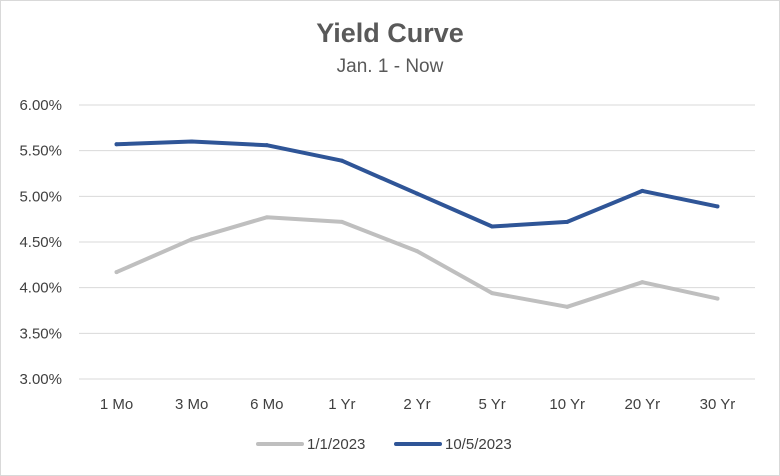 This screenshot has height=476, width=780. What do you see at coordinates (40, 105) in the screenshot?
I see `y-tick-label: 6.00%` at bounding box center [40, 105].